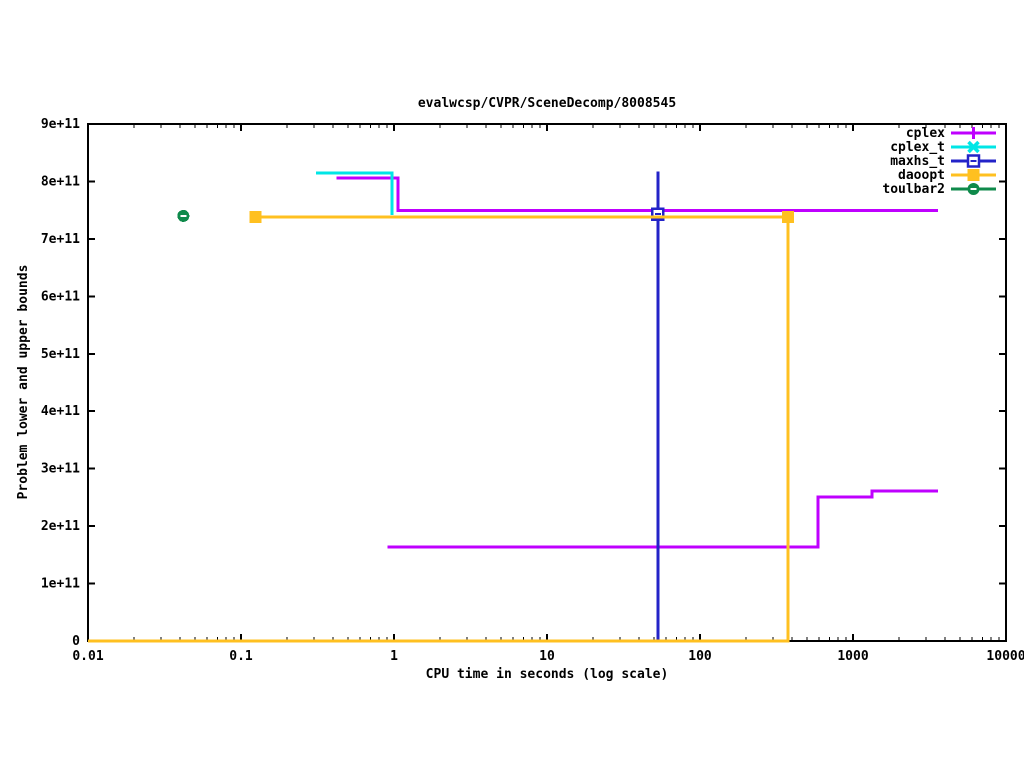 The height and width of the screenshot is (768, 1024). Describe the element at coordinates (241, 656) in the screenshot. I see `x-tick-label: 0.1` at that location.